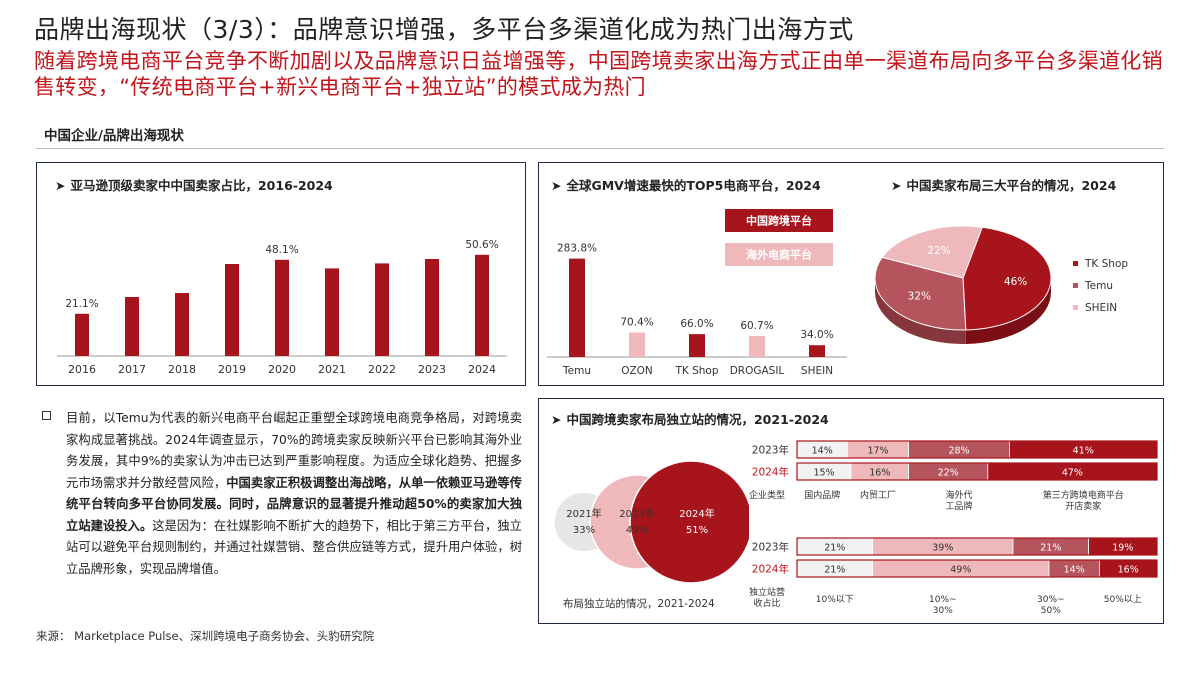 This screenshot has width=1200, height=675. Describe the element at coordinates (697, 419) in the screenshot. I see `chart-title-independent: 中国跨境卖家布局独立站的情况，2021-2024` at that location.